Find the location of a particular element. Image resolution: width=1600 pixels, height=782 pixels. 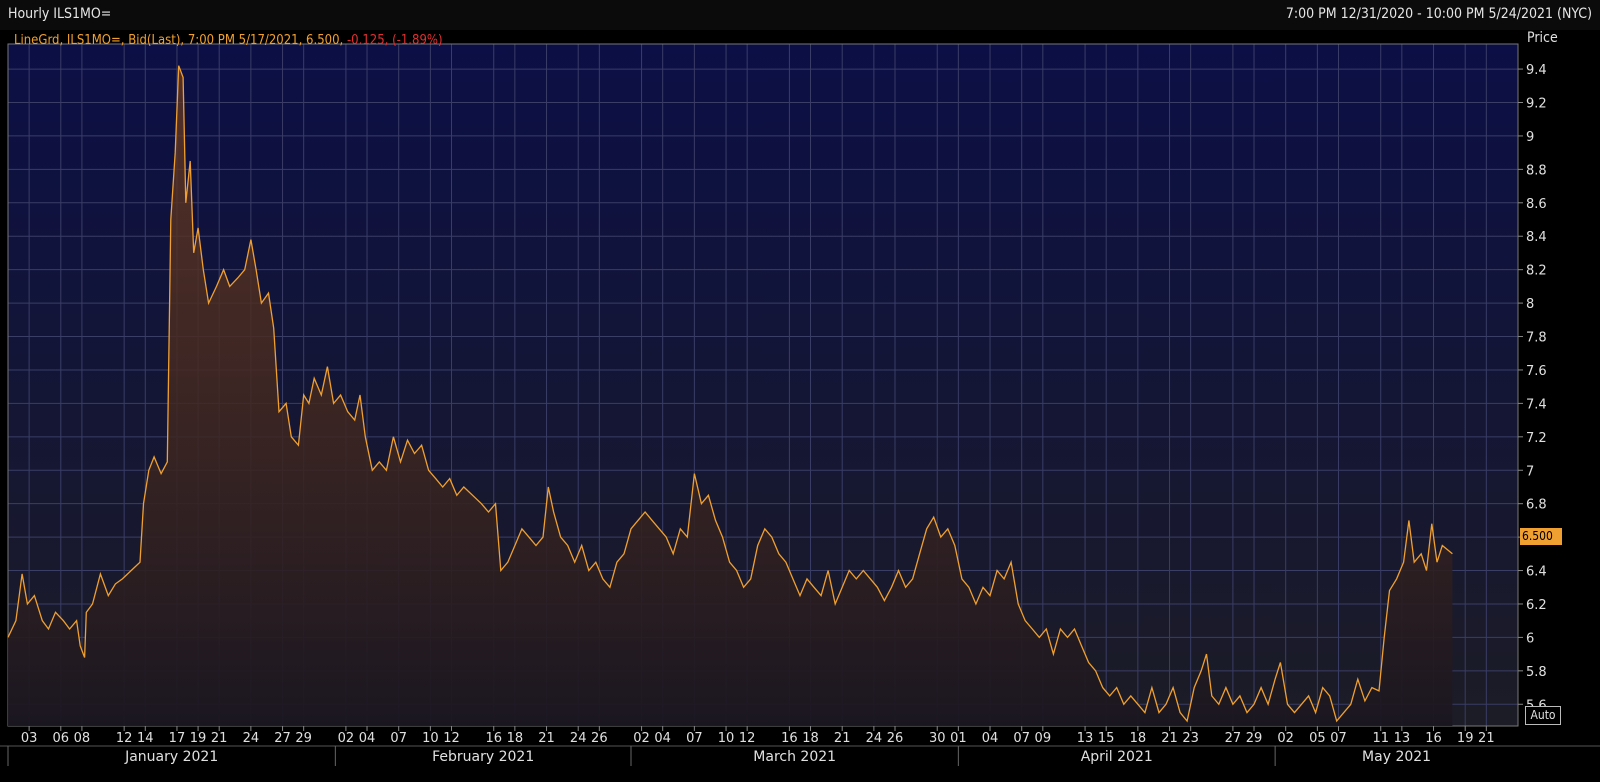

last-value-tag: 6.500 is located at coordinates (1541, 536).